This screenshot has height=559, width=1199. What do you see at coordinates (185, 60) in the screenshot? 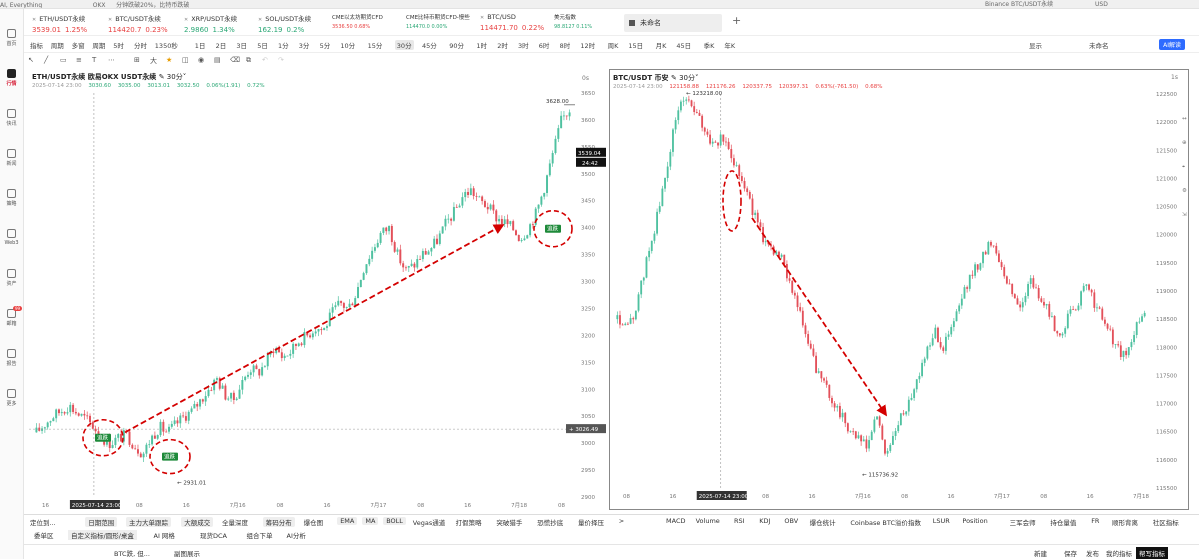
I see `magnet-icon: ◫` at bounding box center [185, 60].